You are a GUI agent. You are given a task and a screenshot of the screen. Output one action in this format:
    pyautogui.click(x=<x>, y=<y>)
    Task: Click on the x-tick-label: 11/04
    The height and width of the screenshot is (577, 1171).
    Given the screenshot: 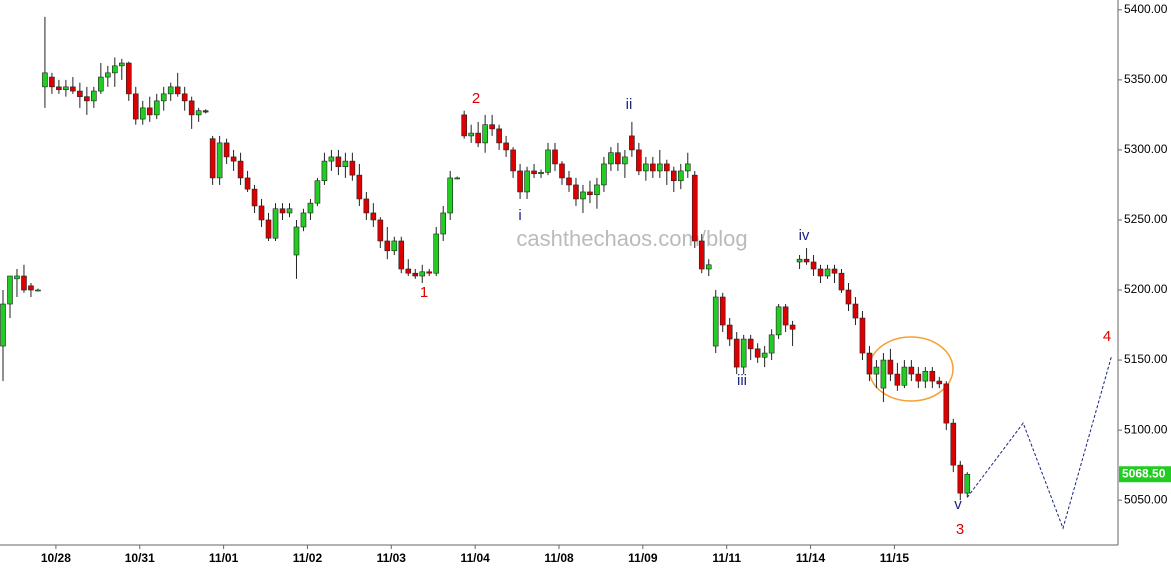 What is the action you would take?
    pyautogui.click(x=475, y=558)
    